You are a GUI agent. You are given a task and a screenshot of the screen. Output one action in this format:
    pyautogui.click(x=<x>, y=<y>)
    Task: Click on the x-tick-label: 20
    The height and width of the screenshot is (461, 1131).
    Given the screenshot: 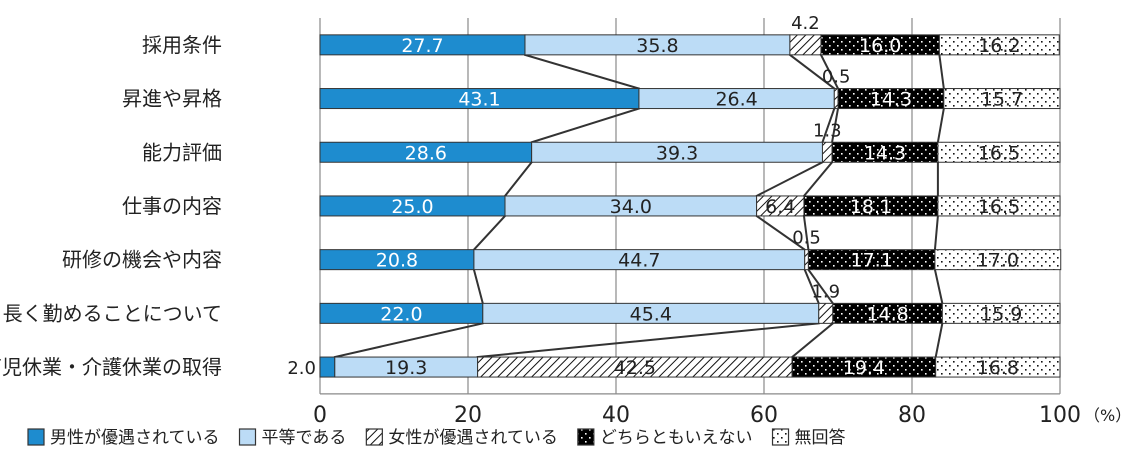 What is the action you would take?
    pyautogui.click(x=468, y=415)
    